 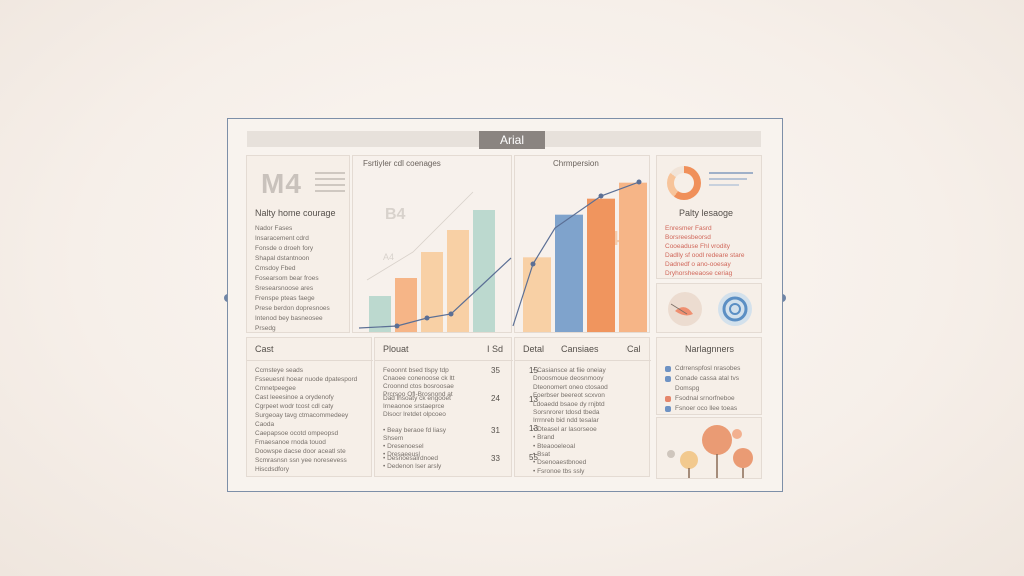 What do you see at coordinates (560, 463) in the screenshot?
I see `detail-line: • Dsenoaestbnoed` at bounding box center [560, 463].